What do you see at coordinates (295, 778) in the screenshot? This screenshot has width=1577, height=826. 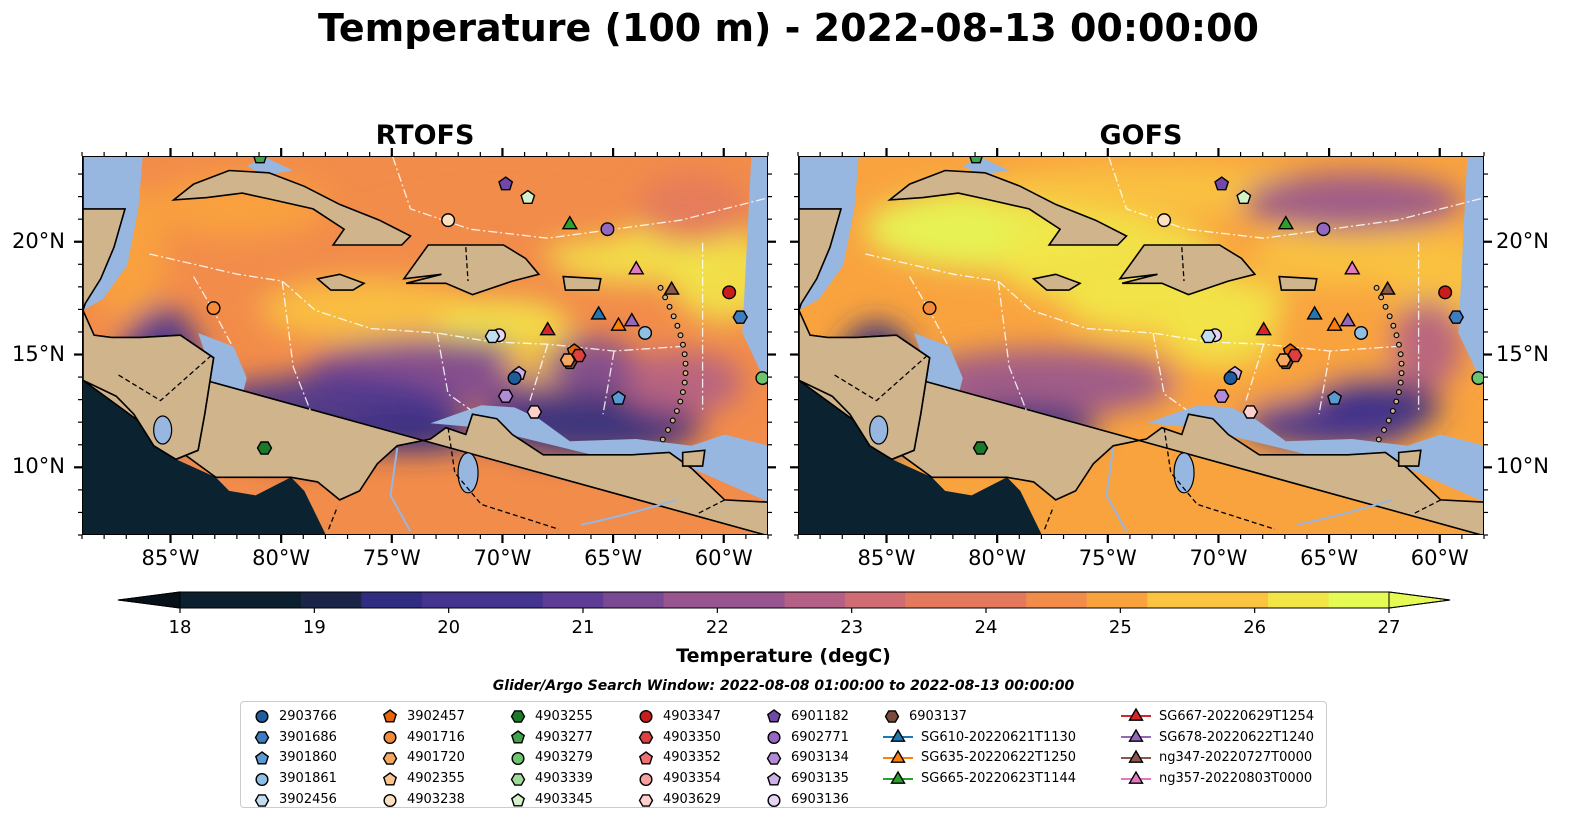 I see `legend-item: 3901861` at bounding box center [295, 778].